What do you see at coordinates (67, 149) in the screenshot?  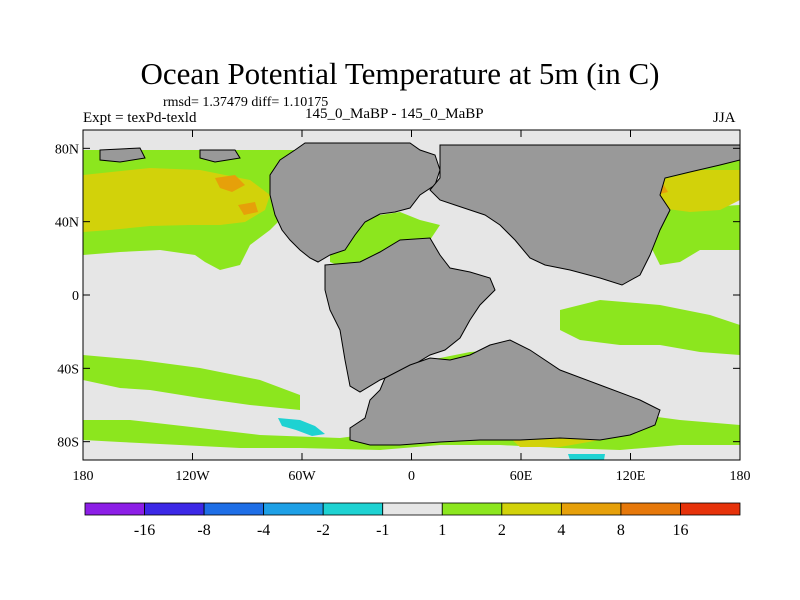 I see `lat-tick-label: 80N` at bounding box center [67, 149].